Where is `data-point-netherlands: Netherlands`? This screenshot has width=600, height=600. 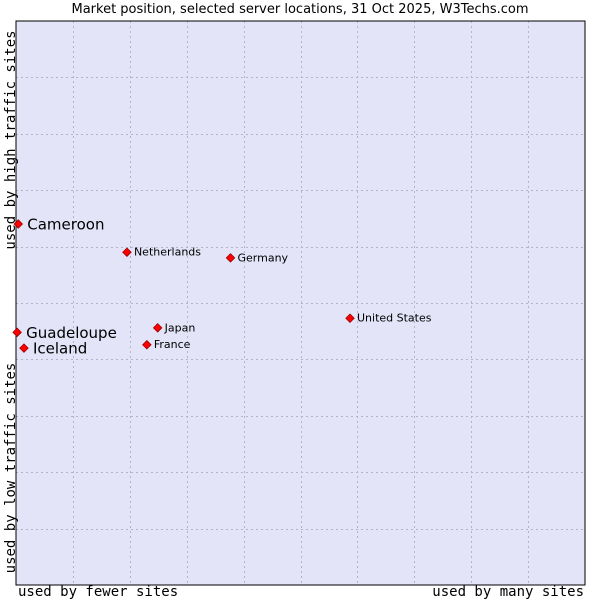 data-point-netherlands: Netherlands is located at coordinates (161, 252).